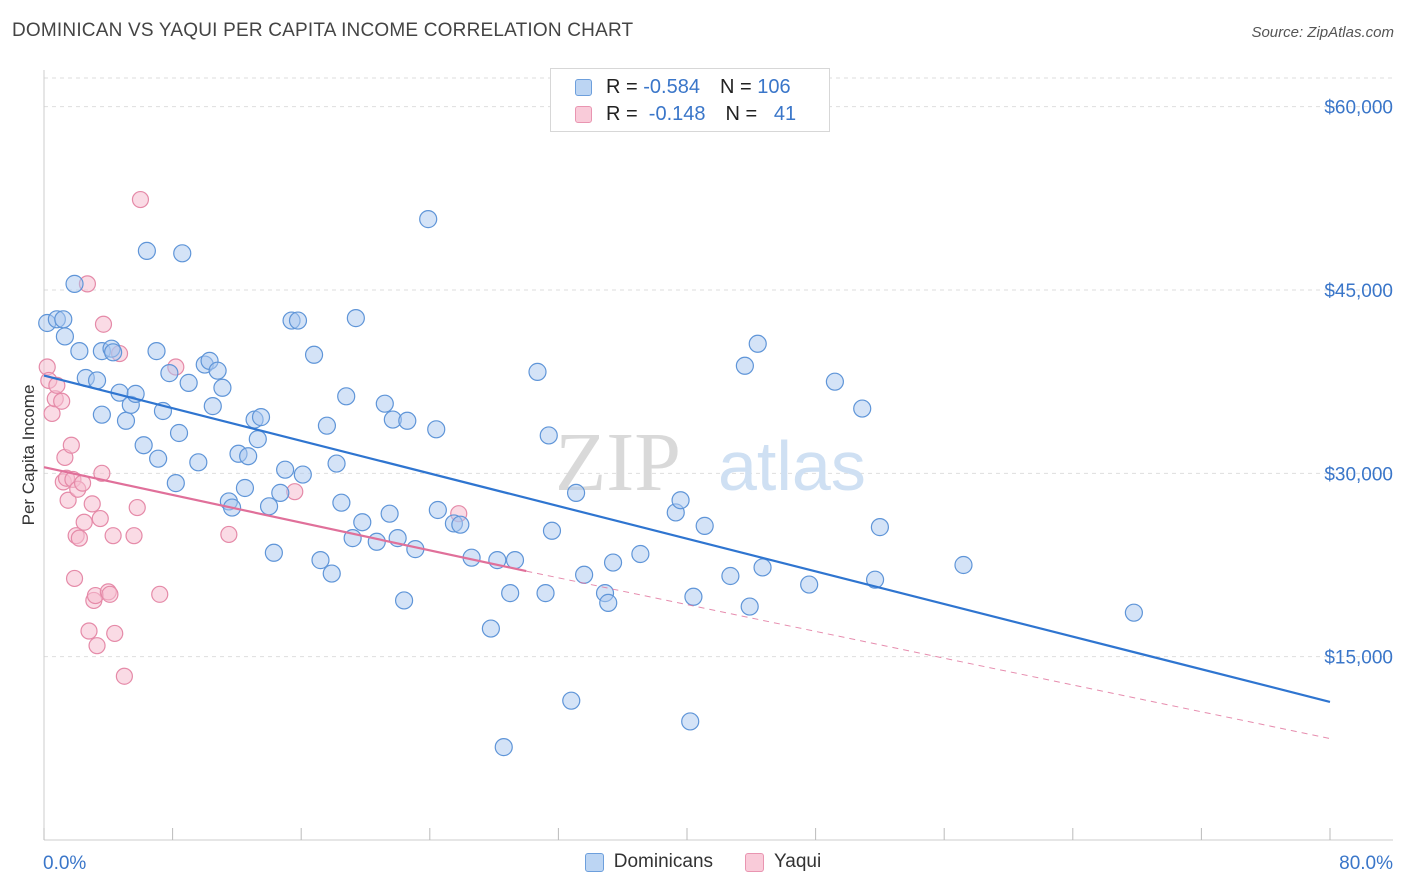 This screenshot has width=1406, height=892. I want to click on x-tick-label: 80.0%, so click(1366, 863).